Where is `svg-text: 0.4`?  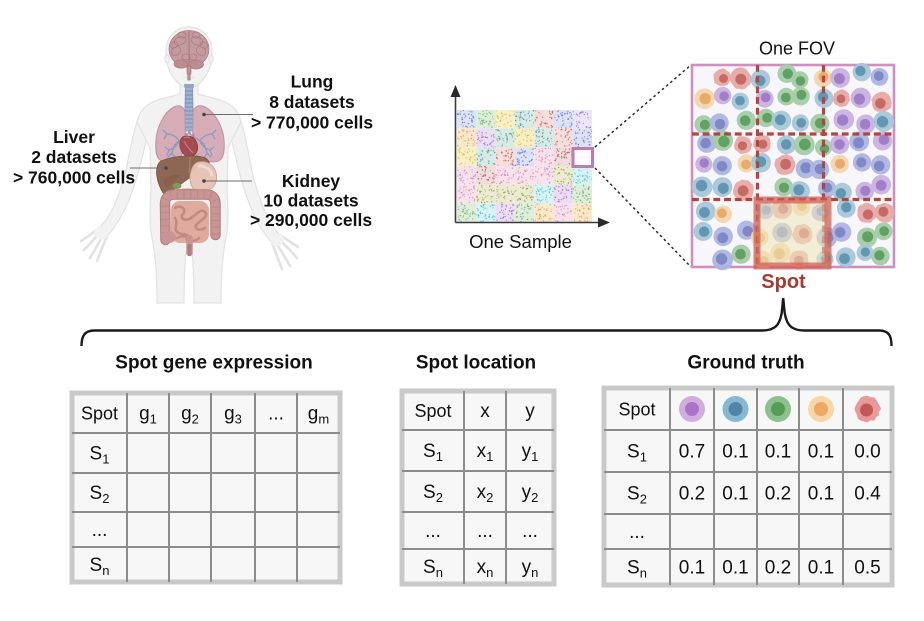 svg-text: 0.4 is located at coordinates (867, 494).